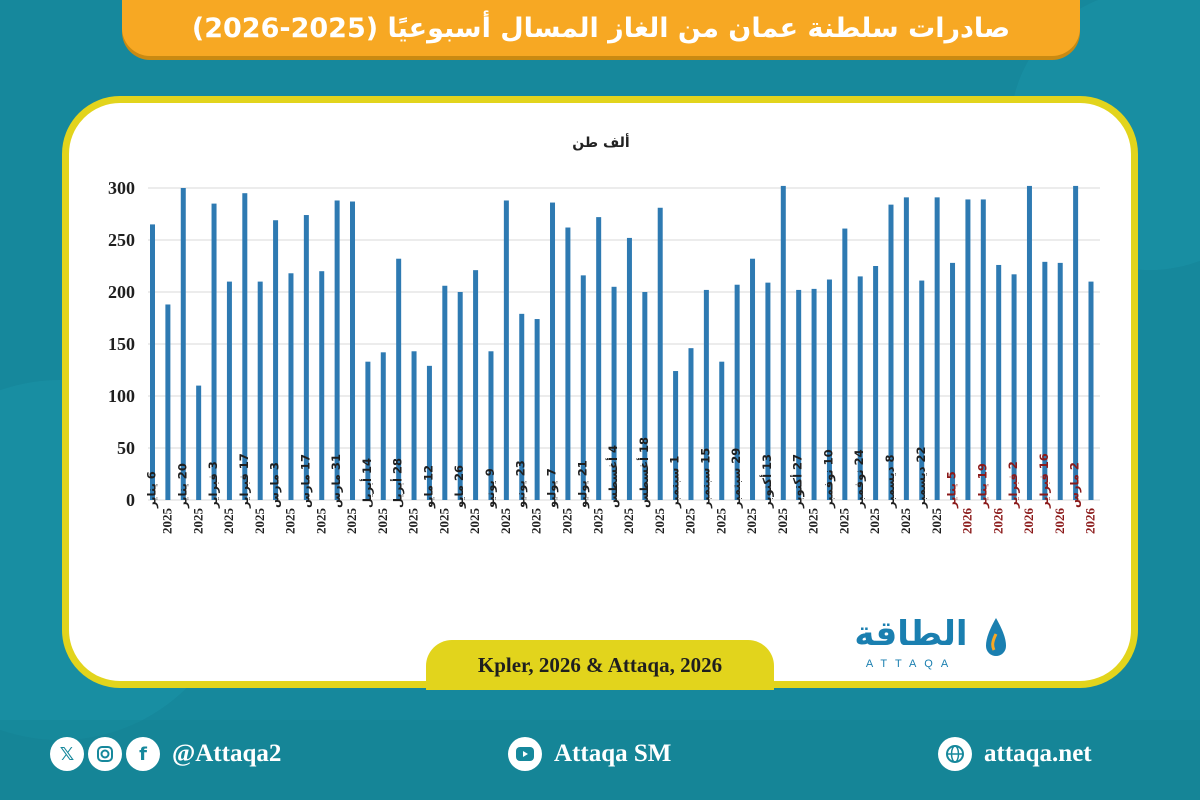  Describe the element at coordinates (675, 482) in the screenshot. I see `x-tick-date: 1 سبتمبر` at that location.